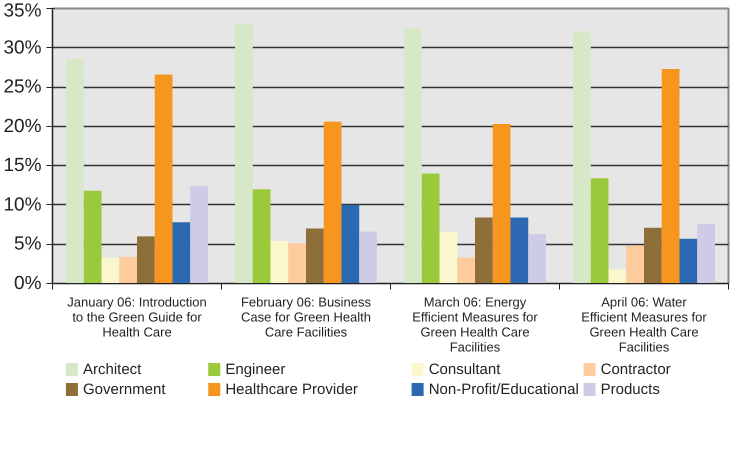 The image size is (740, 461). What do you see at coordinates (644, 324) in the screenshot?
I see `x-tick-label: April 06: Water Efficient Measures for Green Health Care Facilities` at bounding box center [644, 324].